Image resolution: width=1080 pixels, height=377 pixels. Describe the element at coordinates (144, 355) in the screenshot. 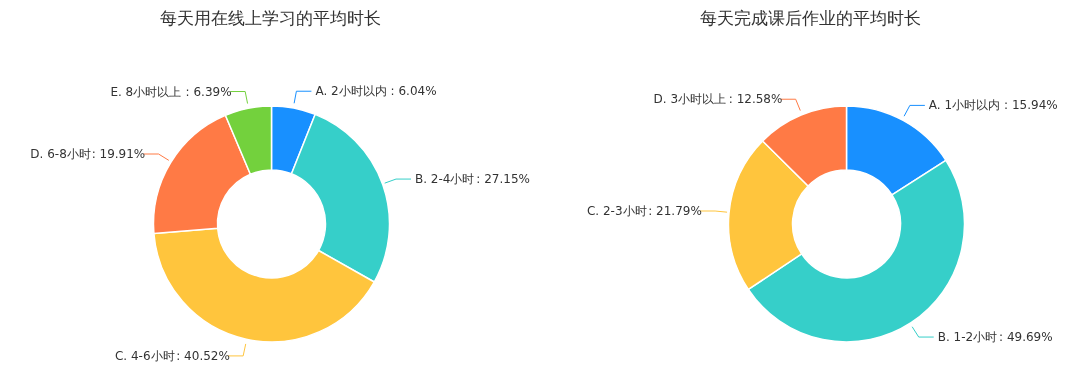

I see `slice-label: C. 4-6小时` at that location.